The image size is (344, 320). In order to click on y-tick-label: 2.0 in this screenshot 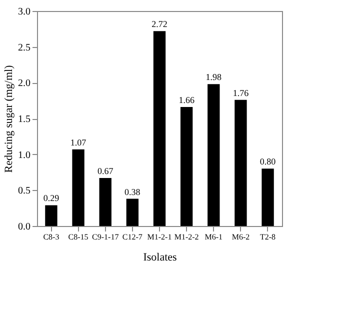, I will do `click(24, 84)`.